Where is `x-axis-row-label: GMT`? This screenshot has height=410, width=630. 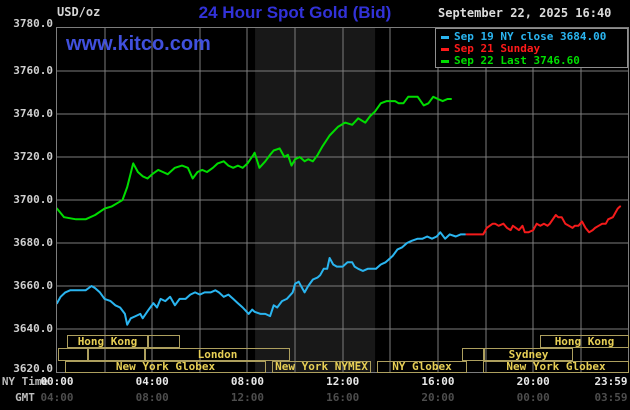
x-axis-row-label: GMT is located at coordinates (25, 397).